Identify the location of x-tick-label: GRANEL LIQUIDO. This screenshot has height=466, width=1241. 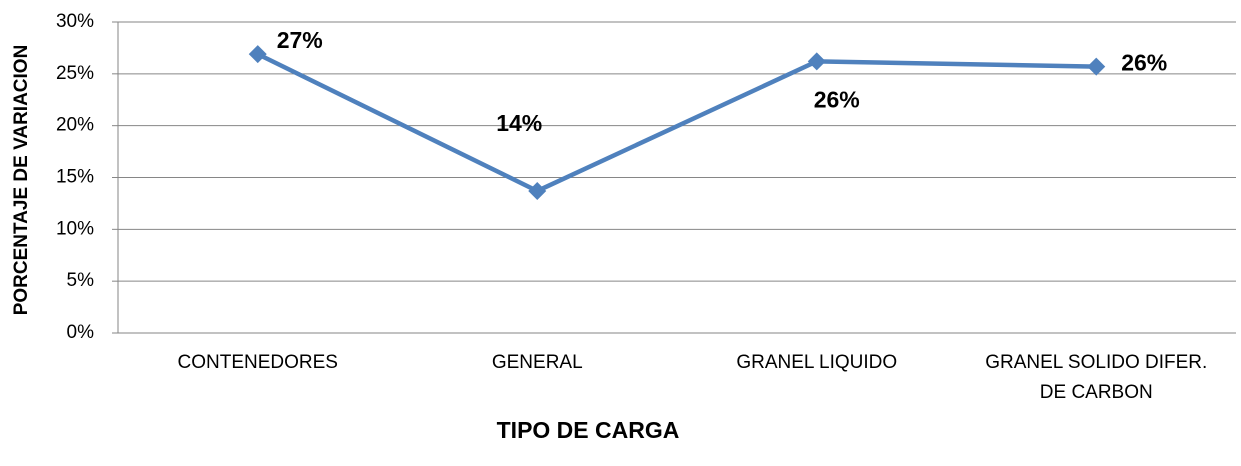
(817, 362).